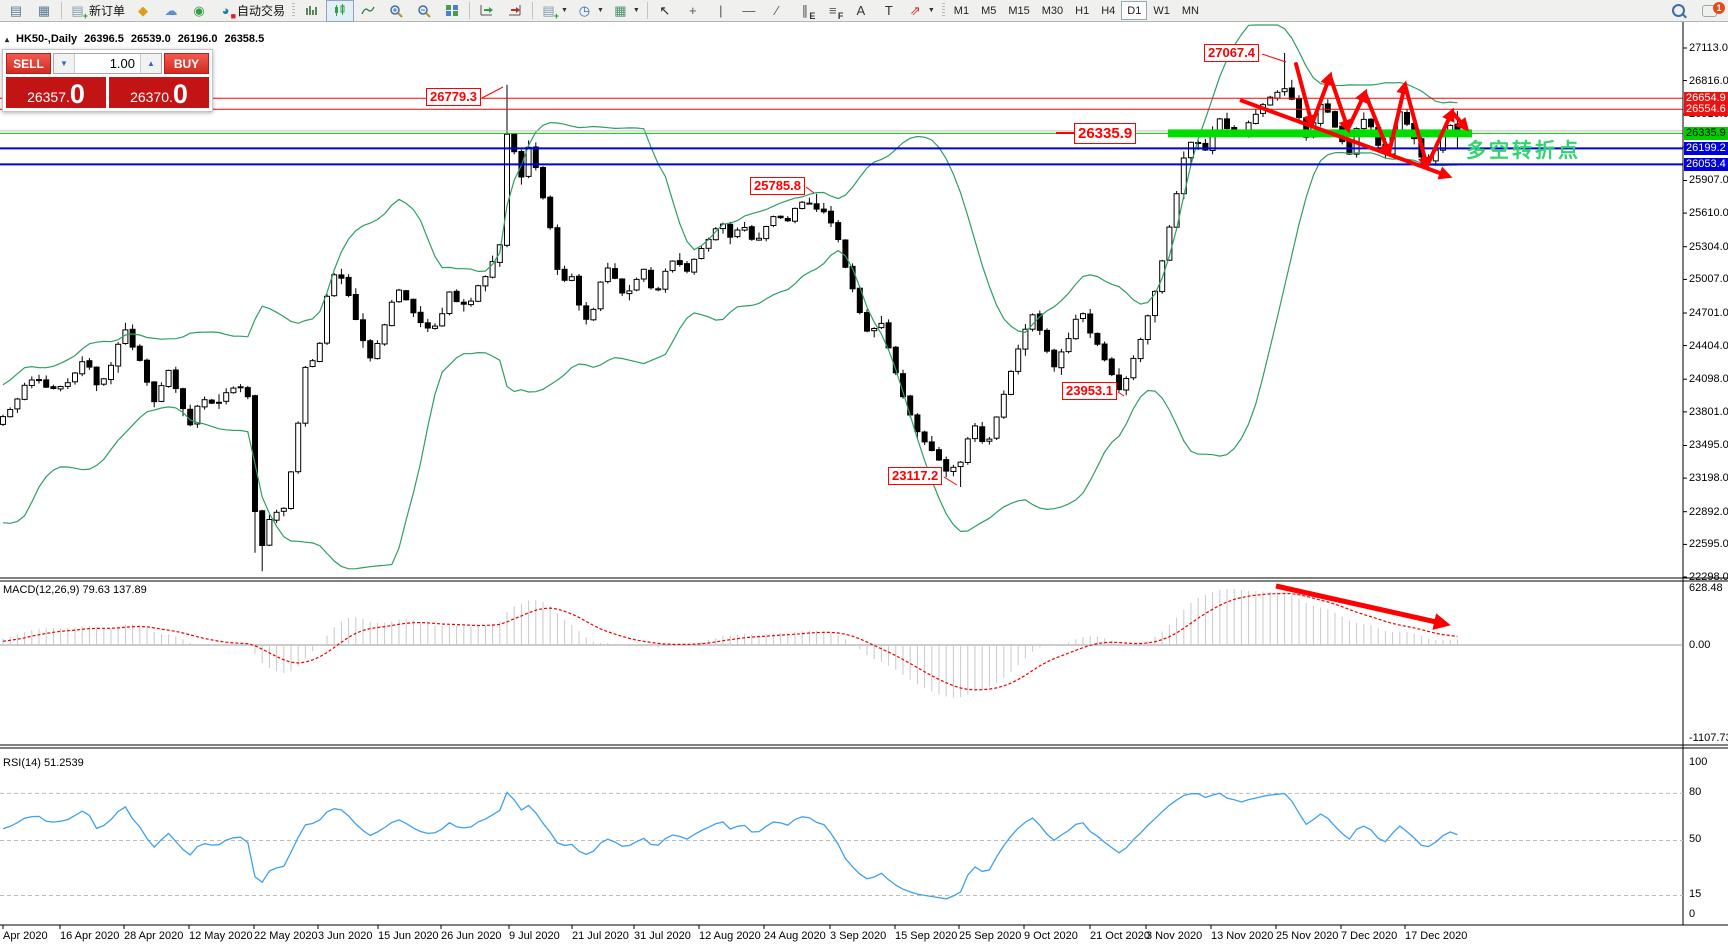  I want to click on zigzag-arrows, so click(1382, 116).